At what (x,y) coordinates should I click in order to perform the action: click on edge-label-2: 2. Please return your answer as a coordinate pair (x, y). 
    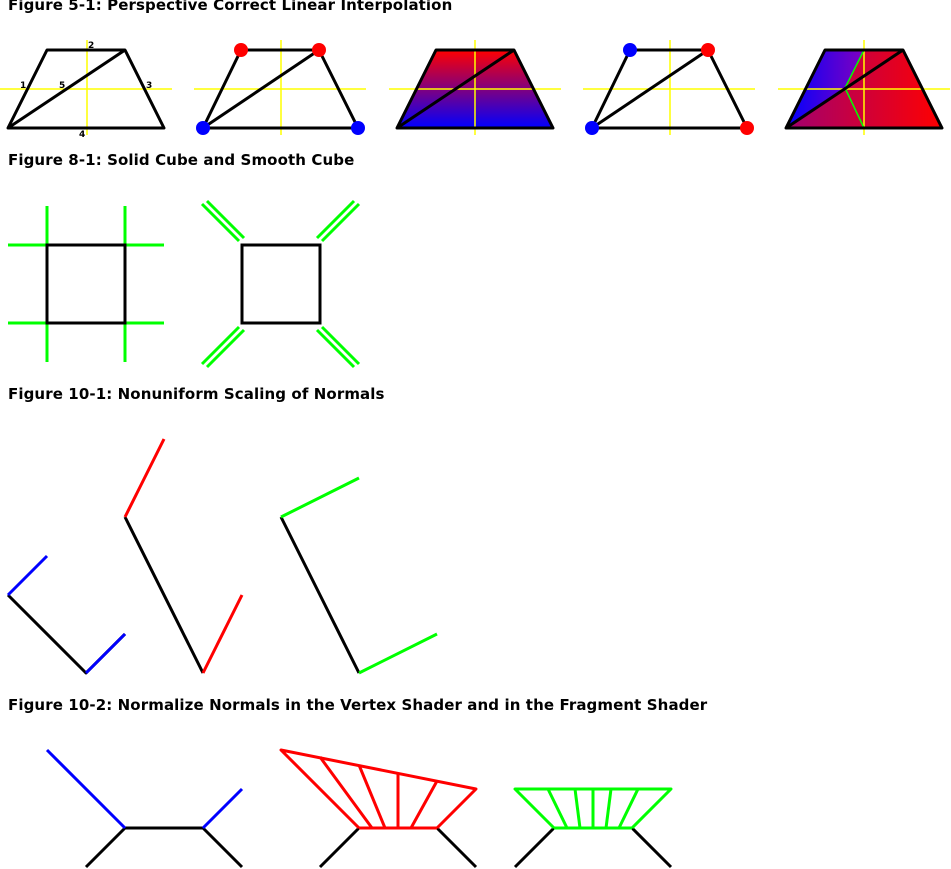
    Looking at the image, I should click on (91, 46).